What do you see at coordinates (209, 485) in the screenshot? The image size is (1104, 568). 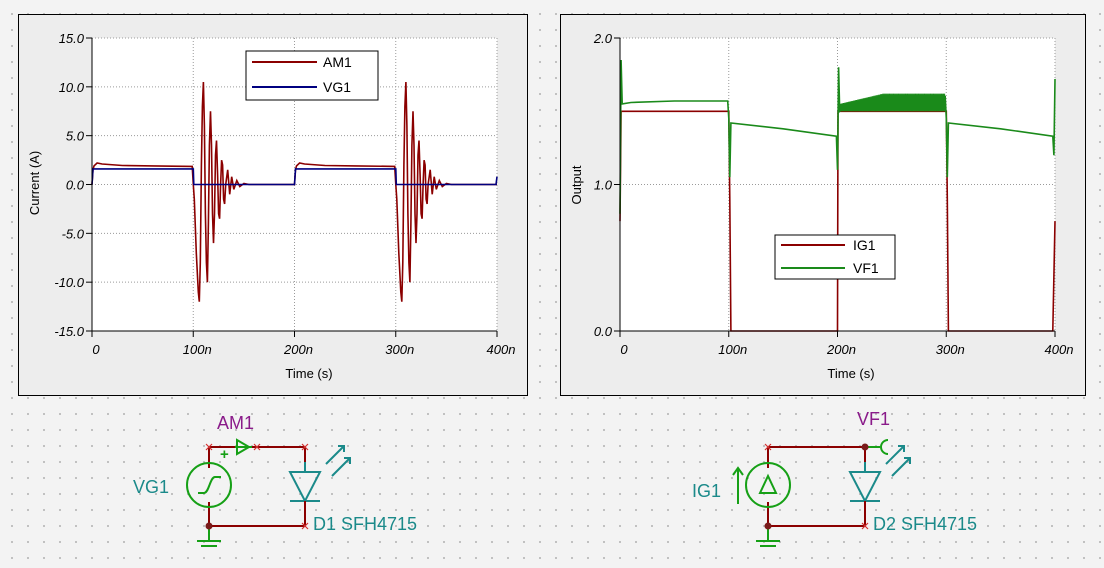 I see `voltage-source-icon` at bounding box center [209, 485].